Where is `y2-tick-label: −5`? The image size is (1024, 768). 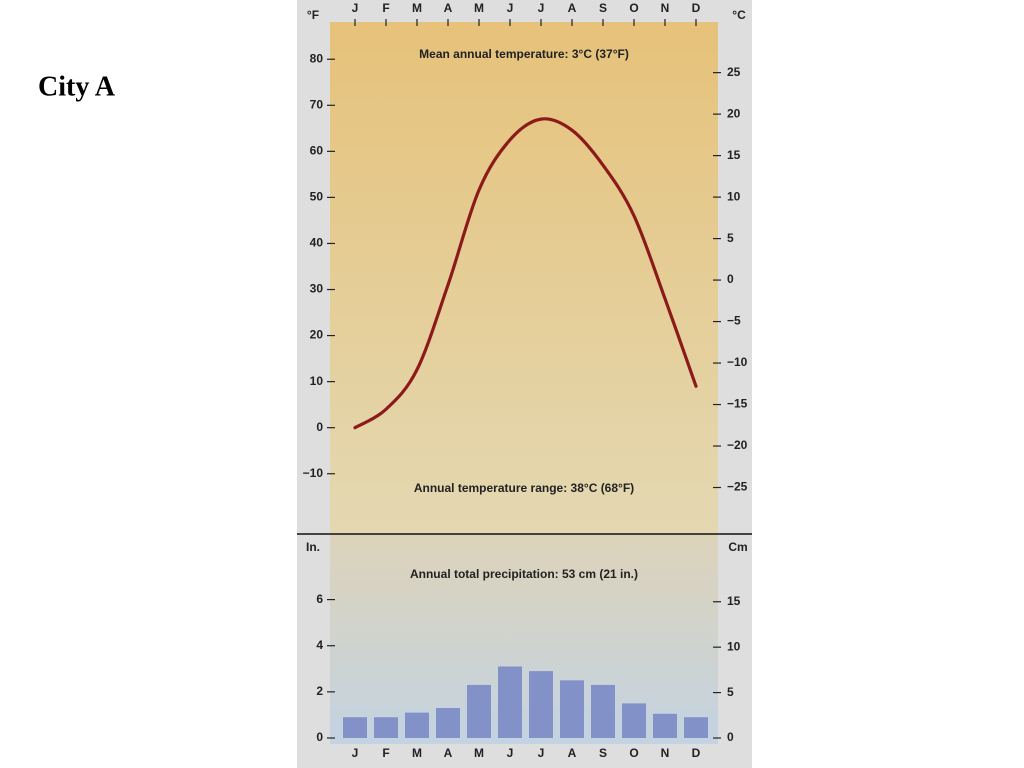
y2-tick-label: −5 is located at coordinates (734, 321).